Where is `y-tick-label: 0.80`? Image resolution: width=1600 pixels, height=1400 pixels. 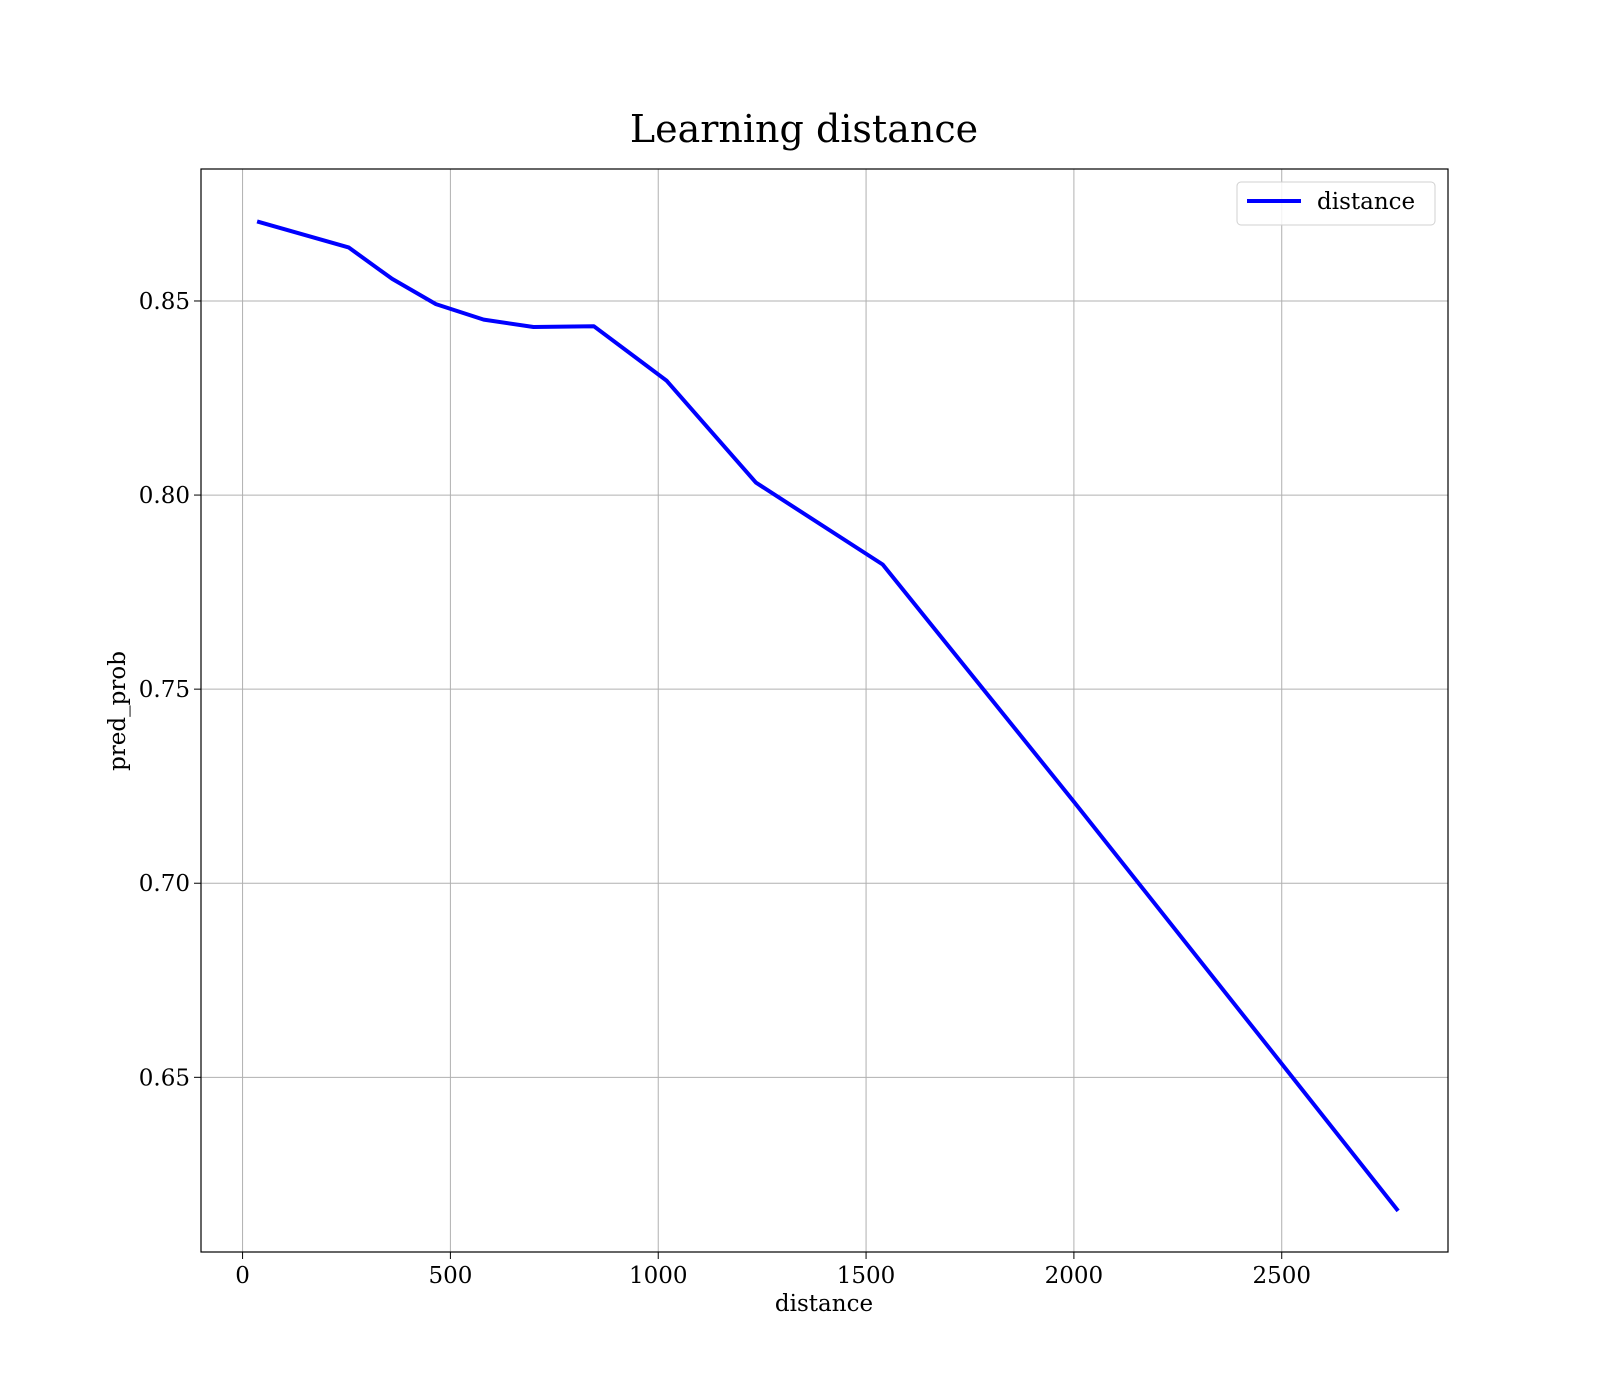
y-tick-label: 0.80 is located at coordinates (164, 496).